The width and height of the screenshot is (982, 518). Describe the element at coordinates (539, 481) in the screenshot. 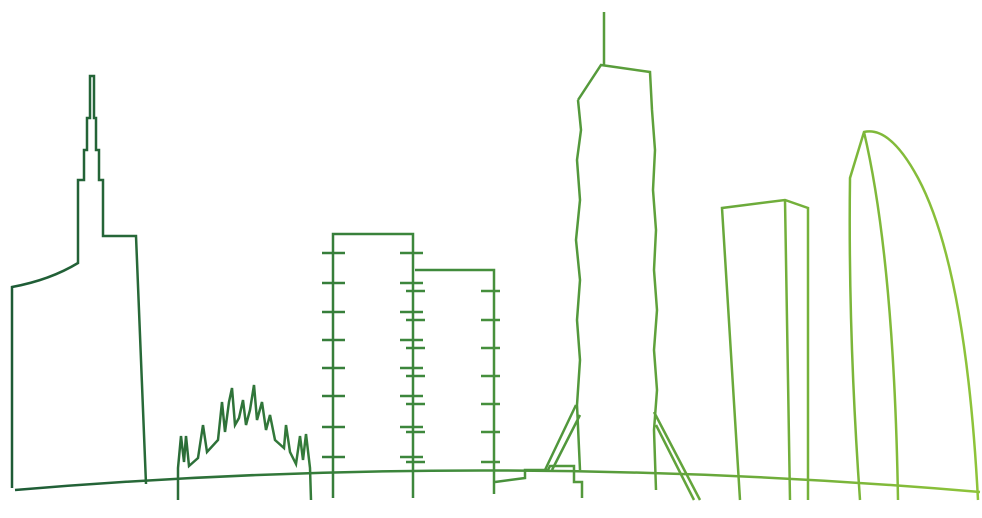

I see `tower-base` at that location.